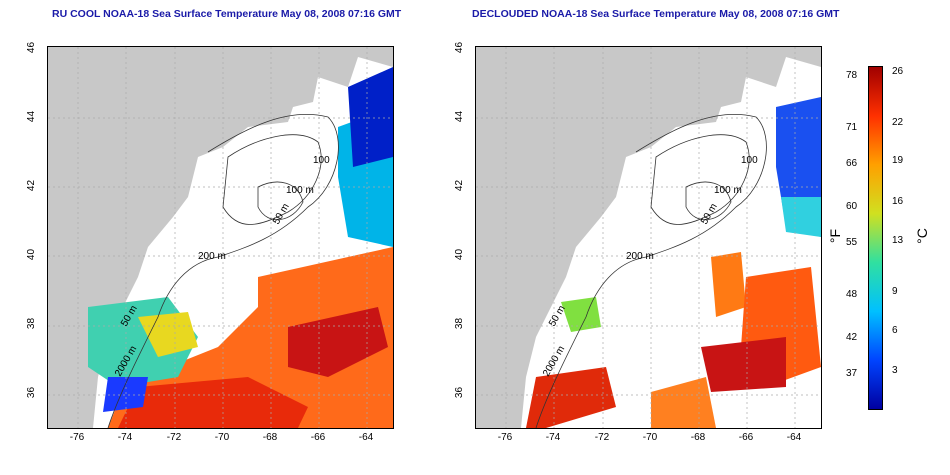  Describe the element at coordinates (852, 242) in the screenshot. I see `f-tick: 55` at that location.